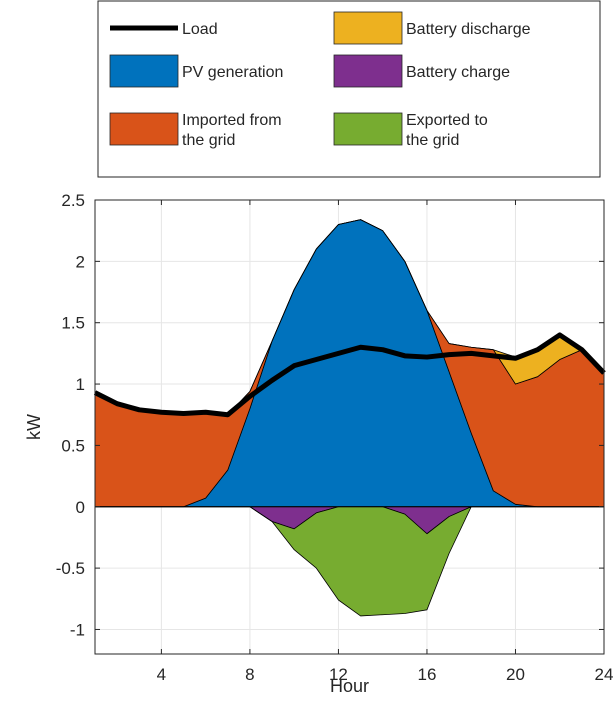 The width and height of the screenshot is (615, 724). Describe the element at coordinates (200, 29) in the screenshot. I see `legend-label-load: Load` at that location.